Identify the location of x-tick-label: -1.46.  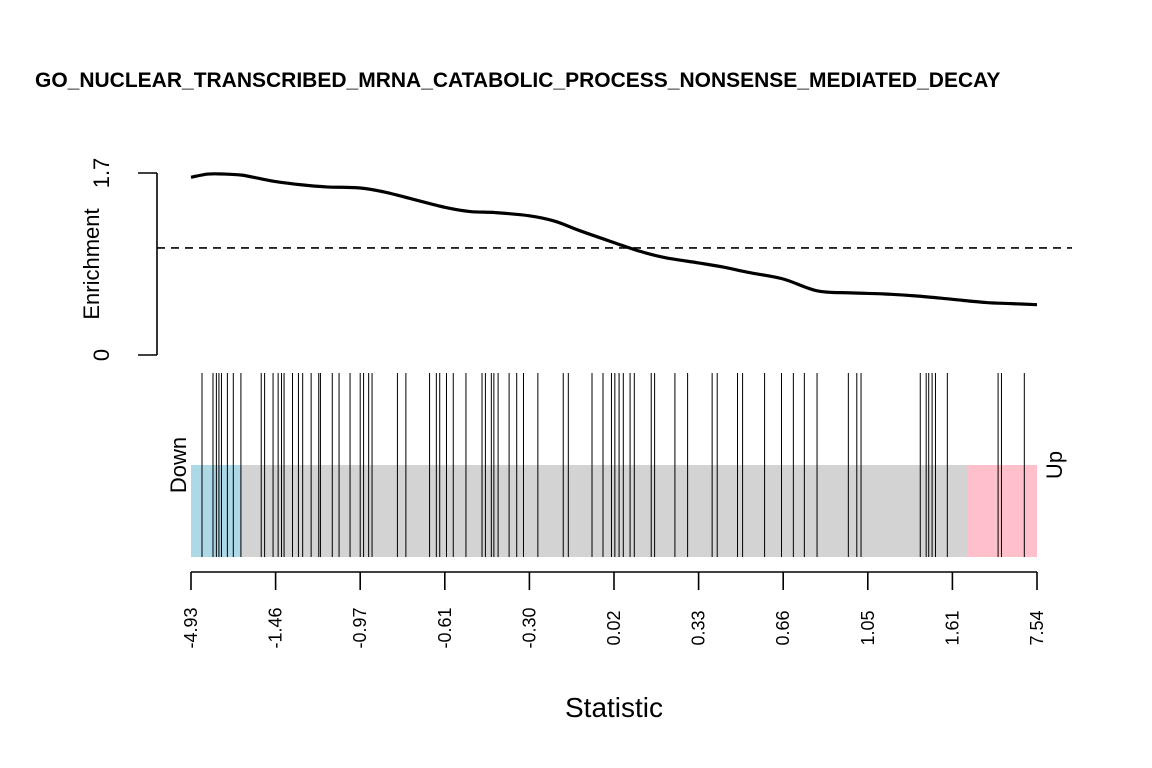
(276, 627).